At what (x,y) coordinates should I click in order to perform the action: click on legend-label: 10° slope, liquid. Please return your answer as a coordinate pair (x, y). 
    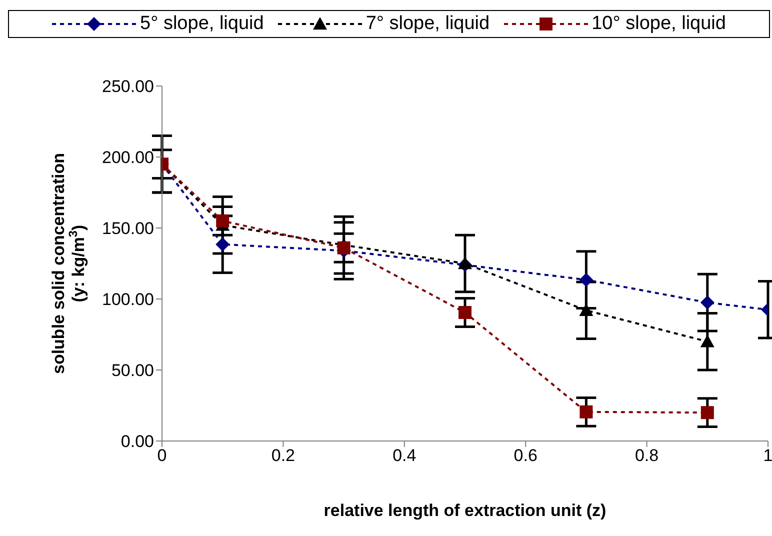
    Looking at the image, I should click on (659, 24).